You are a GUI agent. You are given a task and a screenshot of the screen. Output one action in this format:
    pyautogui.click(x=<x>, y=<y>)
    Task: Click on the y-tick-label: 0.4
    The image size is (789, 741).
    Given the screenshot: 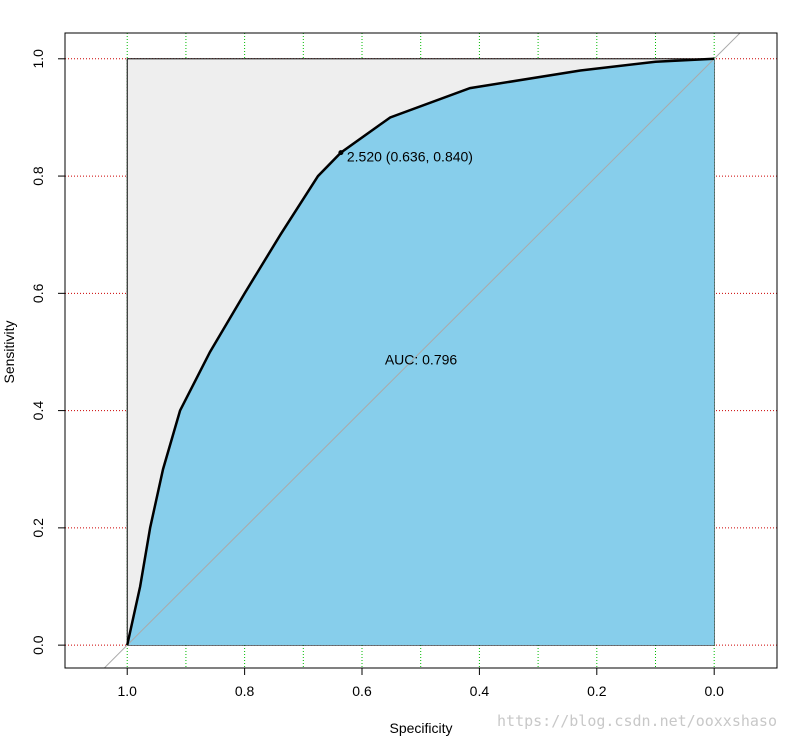 What is the action you would take?
    pyautogui.click(x=38, y=411)
    